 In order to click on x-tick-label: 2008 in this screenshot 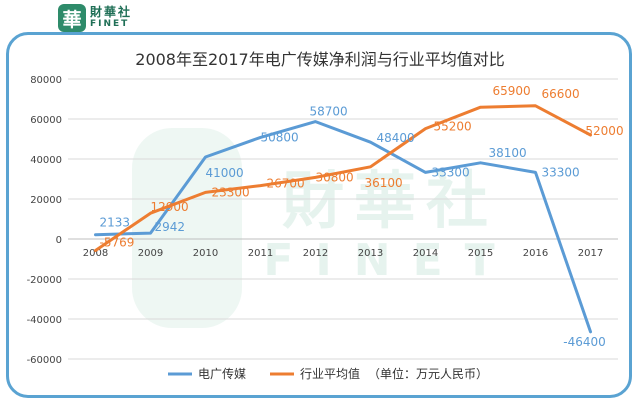, I will do `click(95, 253)`.